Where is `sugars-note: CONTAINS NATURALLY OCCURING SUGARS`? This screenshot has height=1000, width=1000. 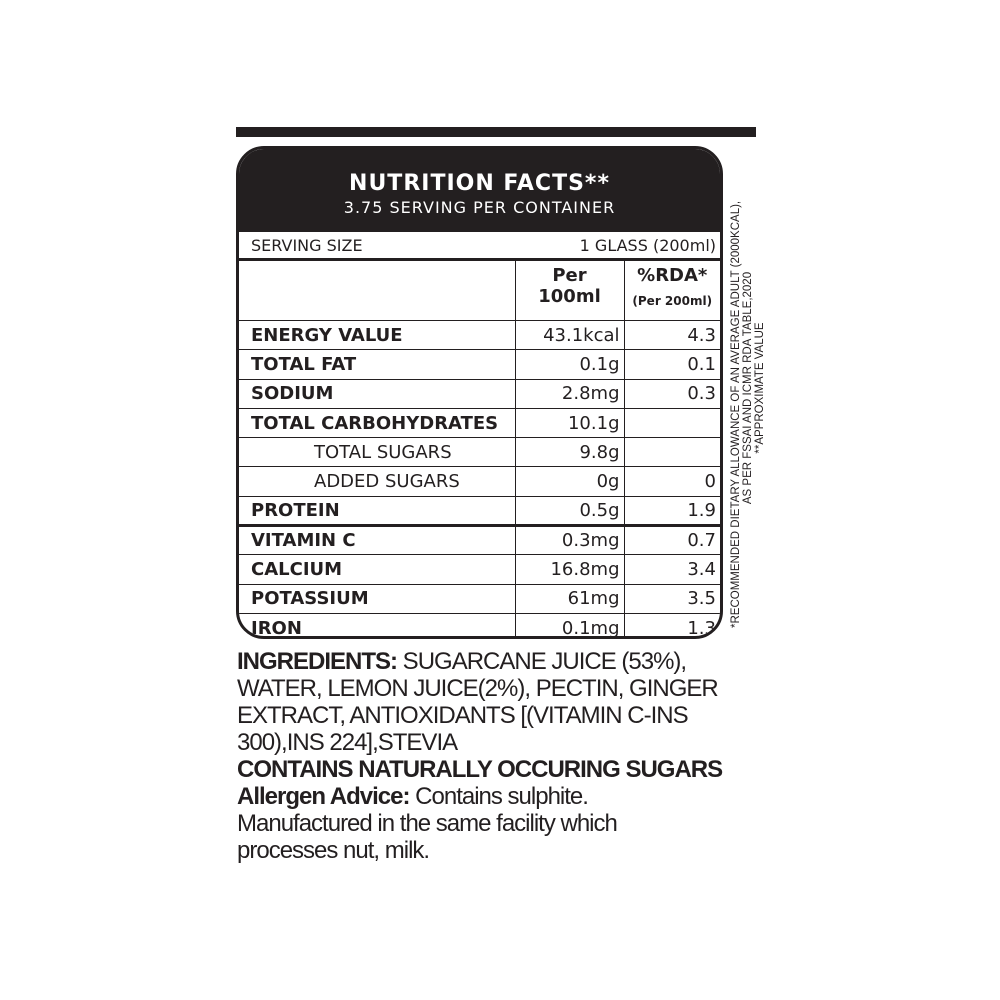
sugars-note: CONTAINS NATURALLY OCCURING SUGARS is located at coordinates (480, 769).